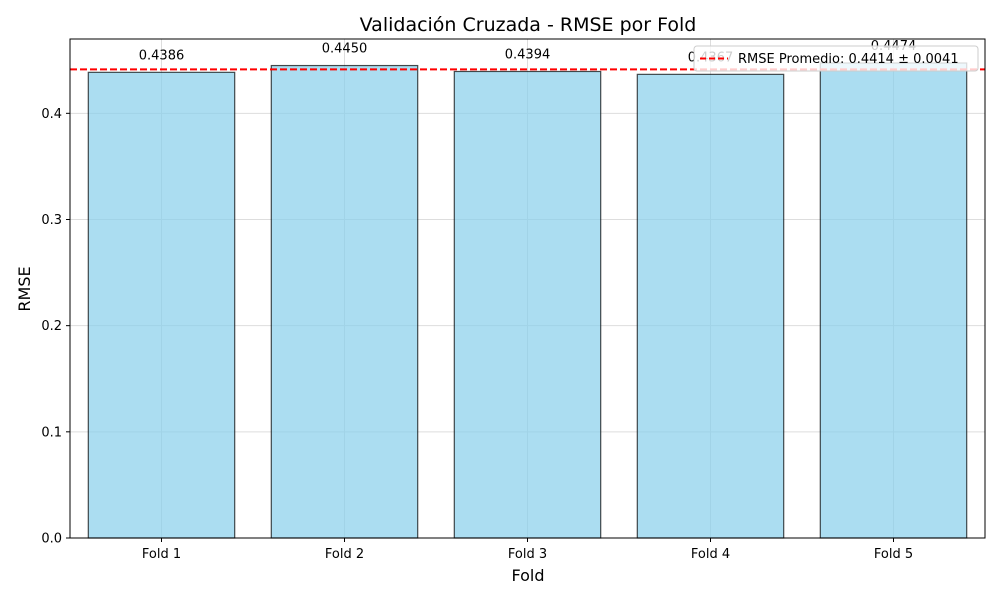  I want to click on data-label-1: 0.4386, so click(162, 55).